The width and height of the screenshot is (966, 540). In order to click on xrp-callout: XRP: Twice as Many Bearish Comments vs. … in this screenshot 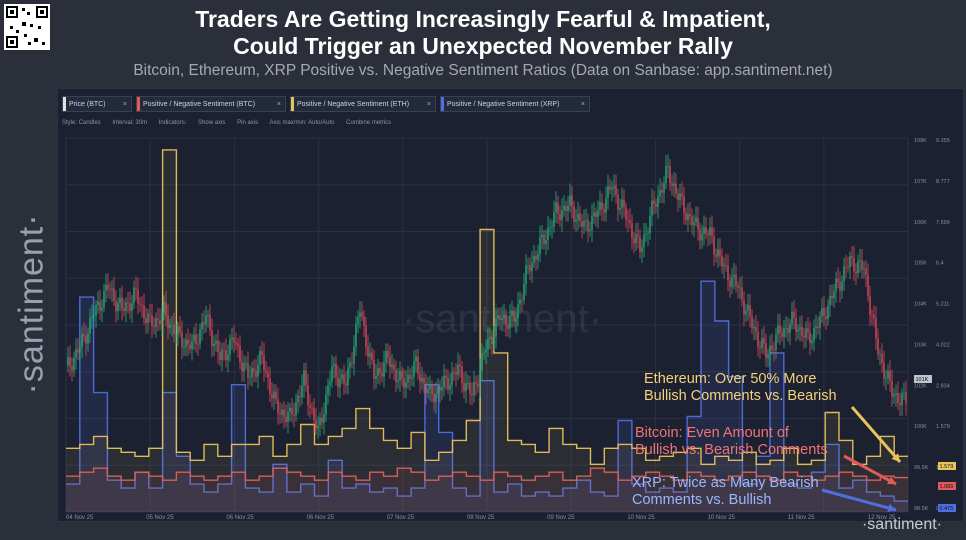, I will do `click(725, 492)`.